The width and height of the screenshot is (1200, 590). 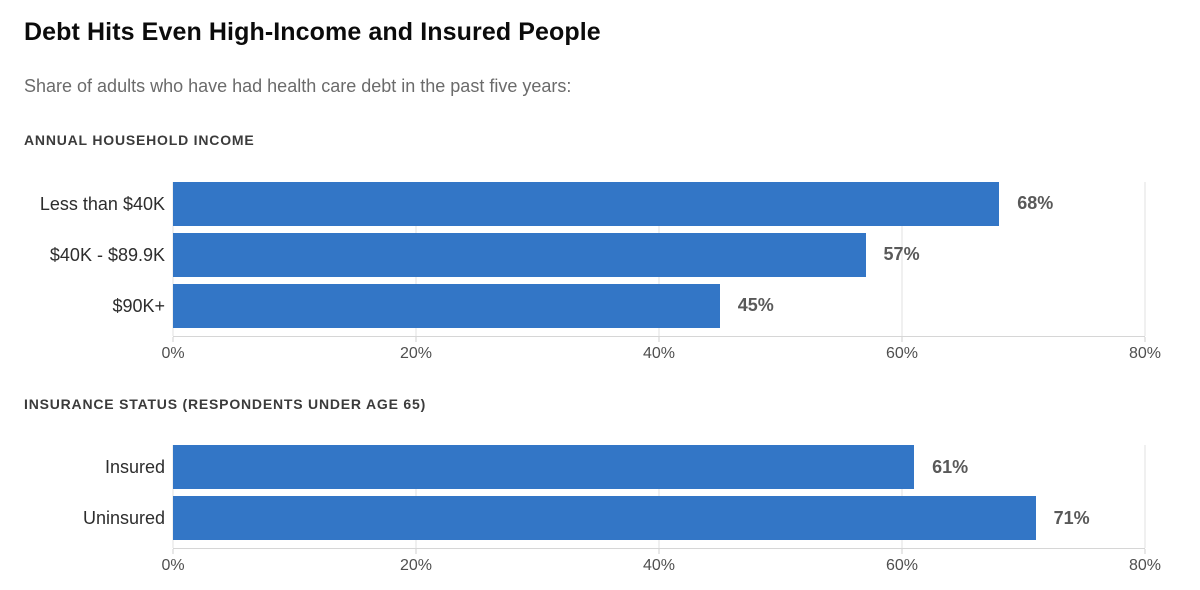 I want to click on row-label: Insured, so click(x=134, y=467).